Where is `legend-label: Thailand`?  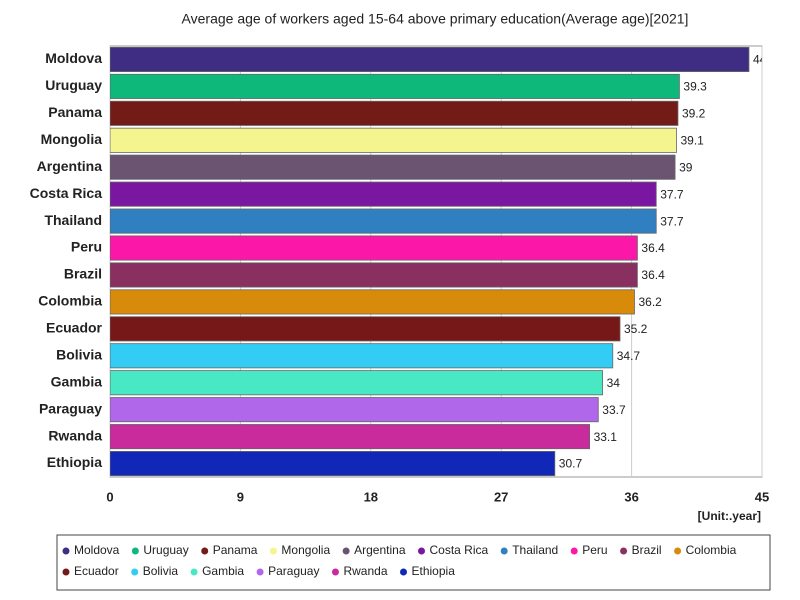 legend-label: Thailand is located at coordinates (535, 550).